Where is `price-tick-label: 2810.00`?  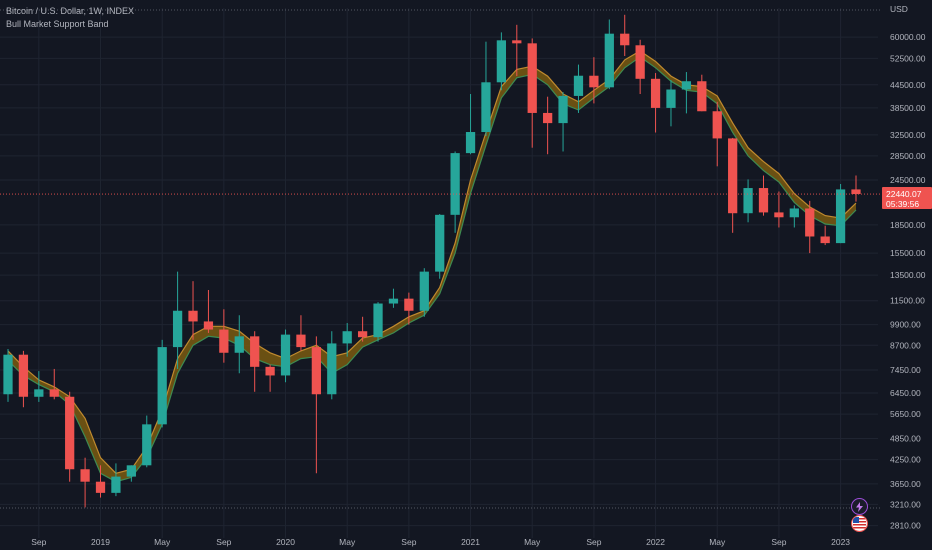
price-tick-label: 2810.00 is located at coordinates (905, 526).